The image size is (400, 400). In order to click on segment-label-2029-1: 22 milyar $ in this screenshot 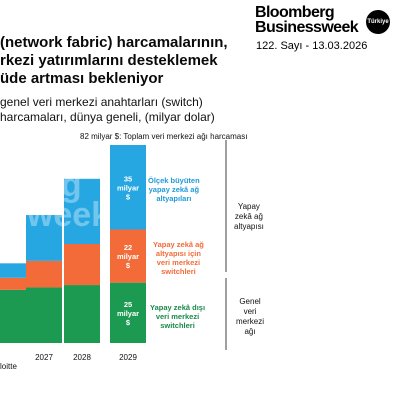, I will do `click(128, 256)`.